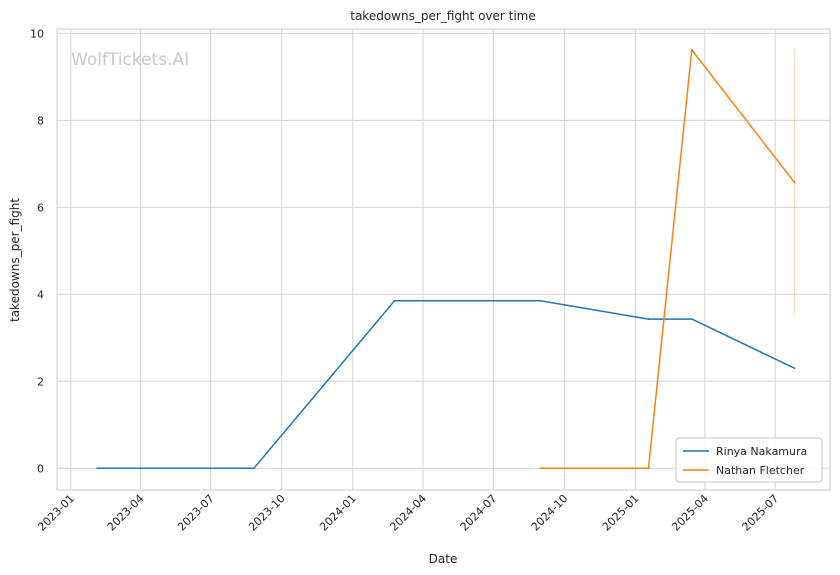 This screenshot has width=840, height=575. I want to click on legend-box, so click(749, 460).